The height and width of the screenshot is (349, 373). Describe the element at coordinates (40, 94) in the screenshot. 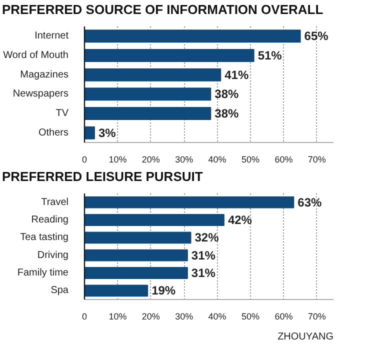

I see `y-tick-label: Newspapers` at that location.